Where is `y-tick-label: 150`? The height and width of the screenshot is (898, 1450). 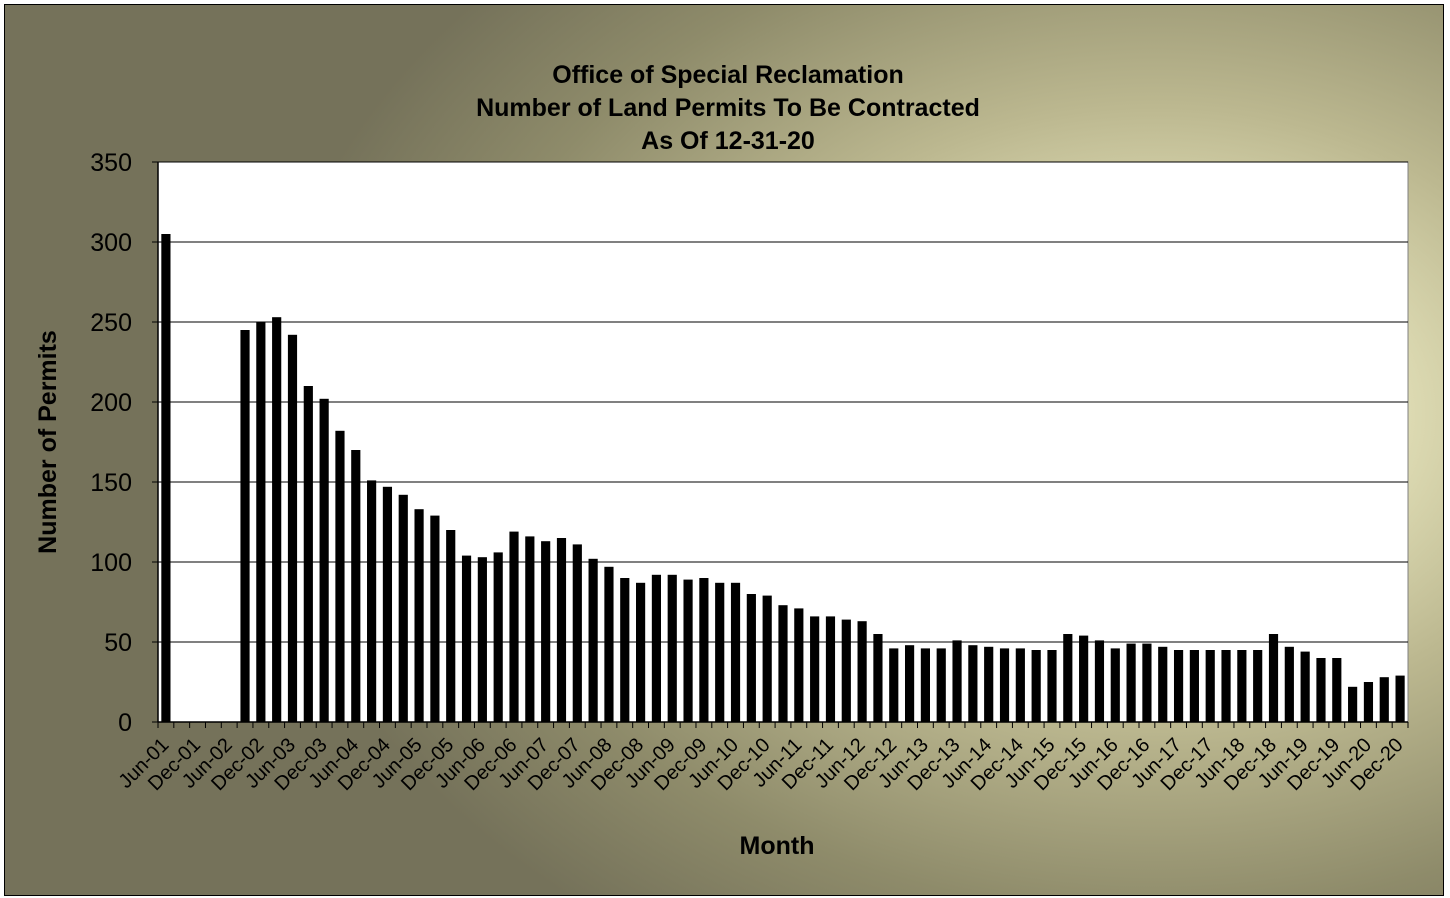 y-tick-label: 150 is located at coordinates (111, 483).